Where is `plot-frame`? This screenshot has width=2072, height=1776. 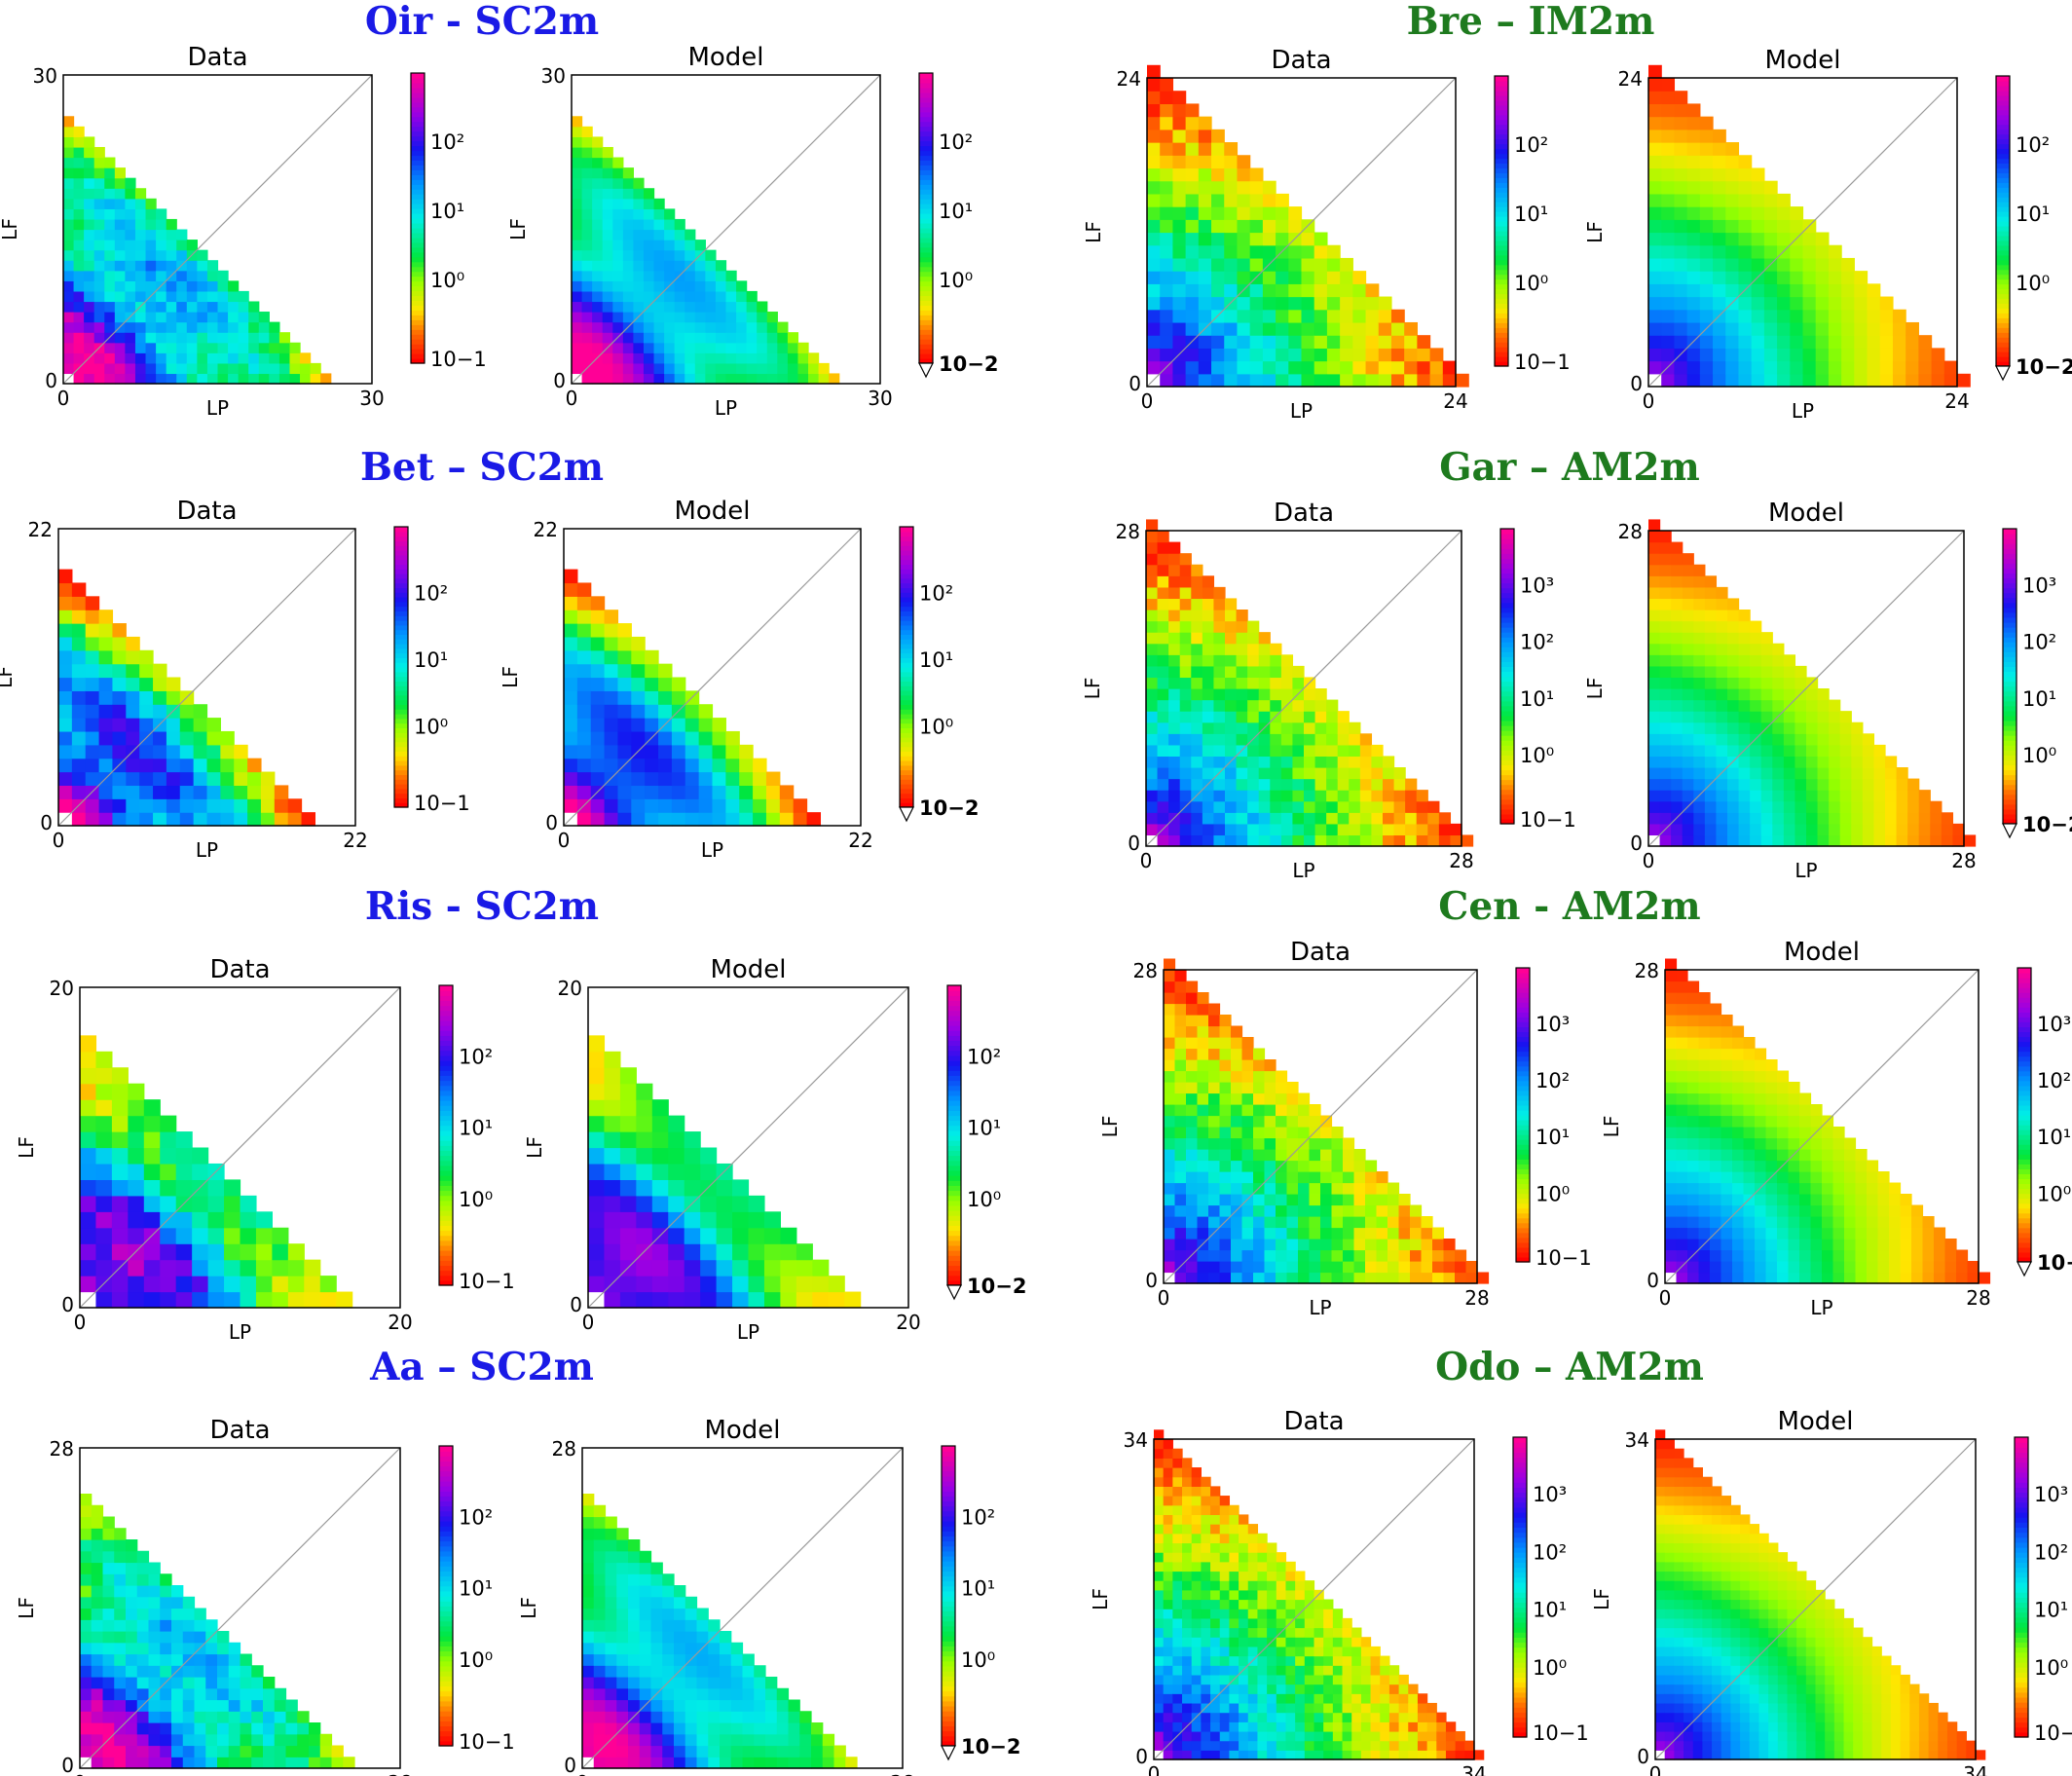
plot-frame is located at coordinates (748, 1147).